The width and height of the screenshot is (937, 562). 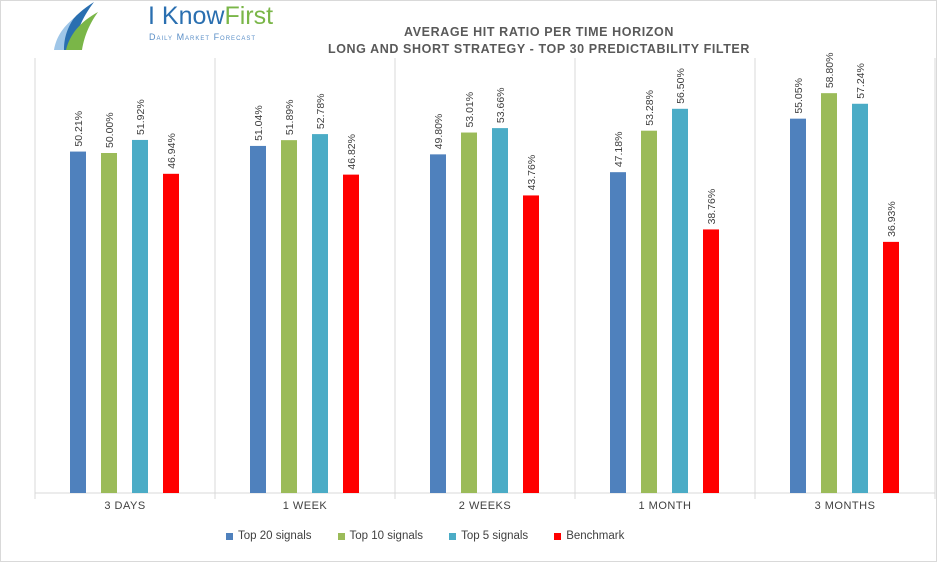 I want to click on legend-label: Top 20 signals, so click(x=275, y=536).